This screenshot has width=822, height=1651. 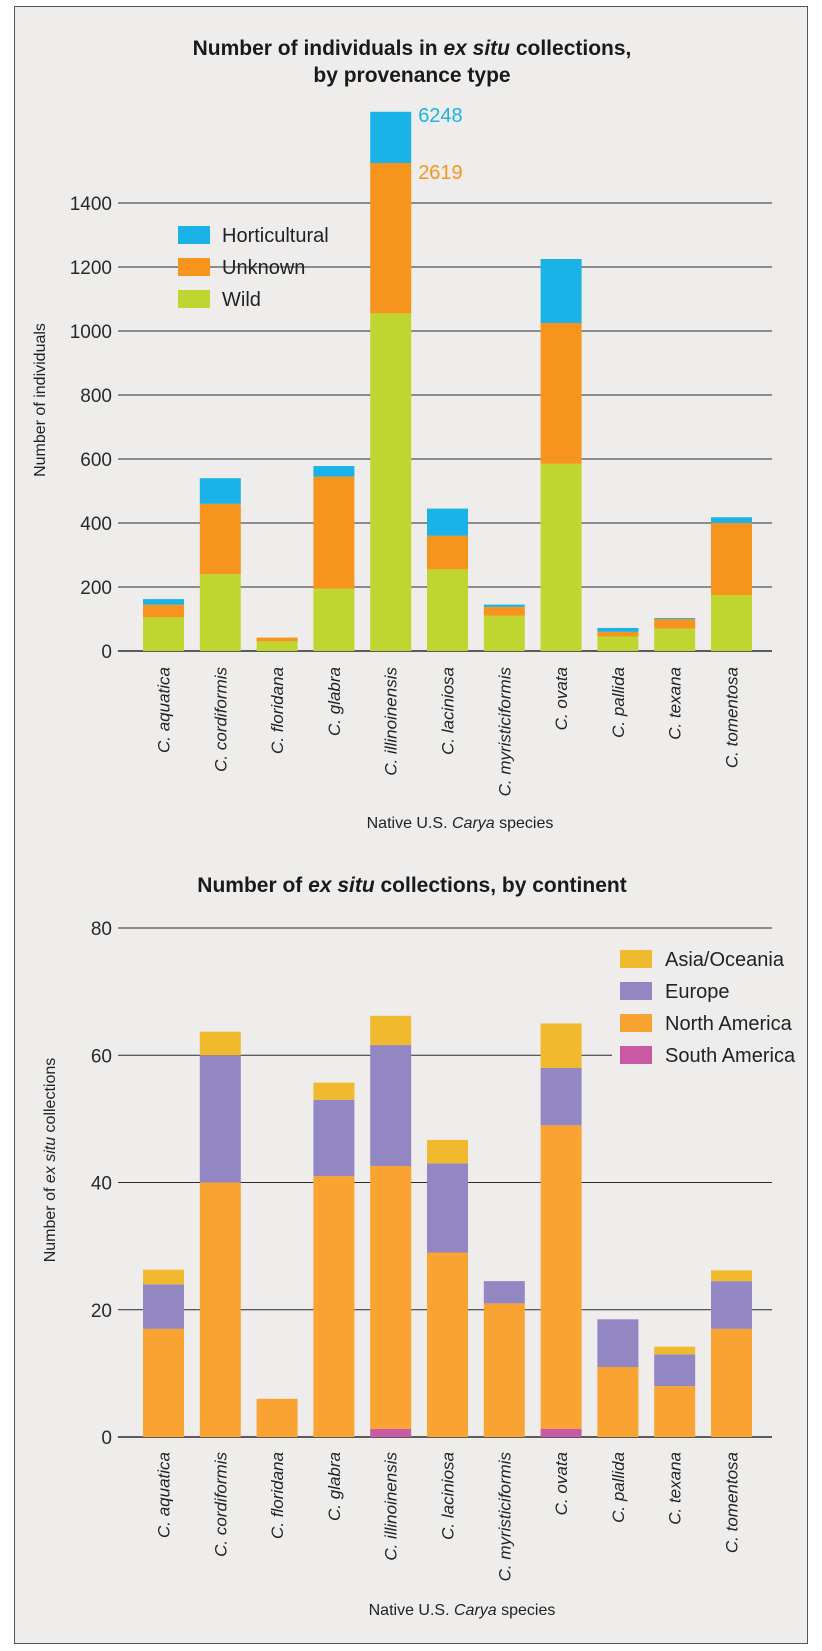 What do you see at coordinates (96, 460) in the screenshot?
I see `chart1-ytick-label: 600` at bounding box center [96, 460].